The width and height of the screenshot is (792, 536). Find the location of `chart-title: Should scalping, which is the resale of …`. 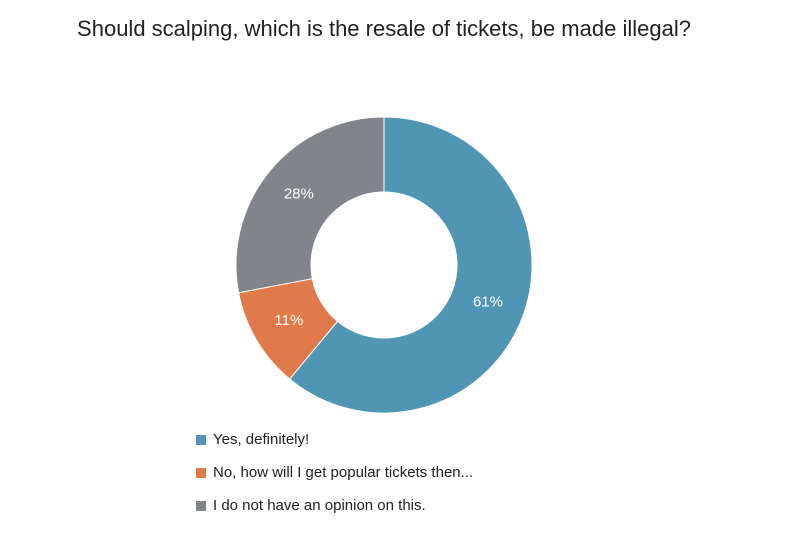

chart-title: Should scalping, which is the resale of … is located at coordinates (384, 28).